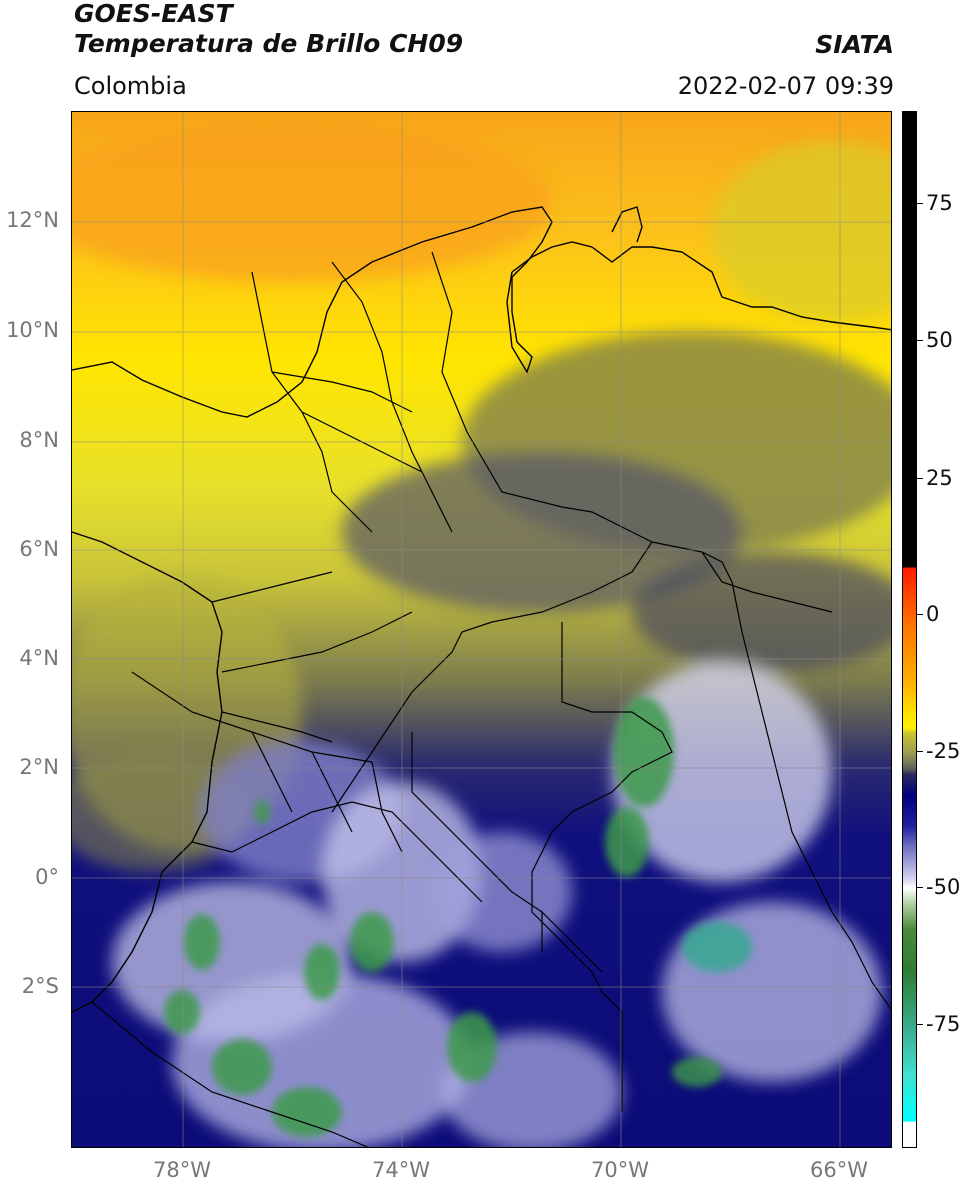  What do you see at coordinates (943, 751) in the screenshot?
I see `colorbar-label-minus25: -25` at bounding box center [943, 751].